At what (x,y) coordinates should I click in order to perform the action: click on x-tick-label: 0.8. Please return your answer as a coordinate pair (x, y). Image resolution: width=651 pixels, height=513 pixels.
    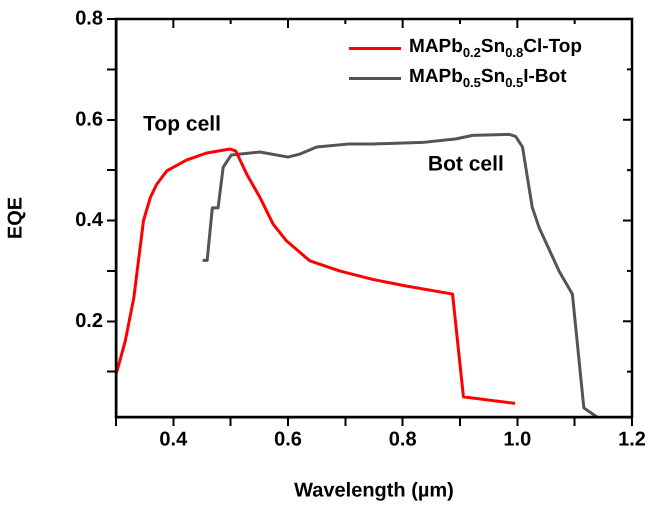
    Looking at the image, I should click on (402, 439).